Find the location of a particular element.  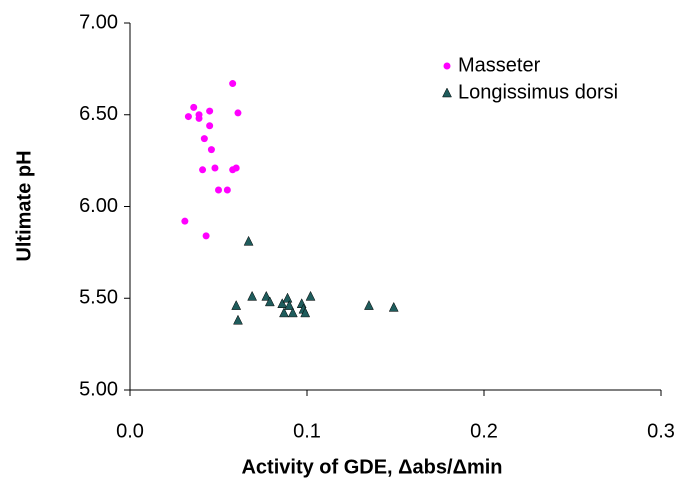

legend-label: Longissimus dorsi is located at coordinates (538, 92).